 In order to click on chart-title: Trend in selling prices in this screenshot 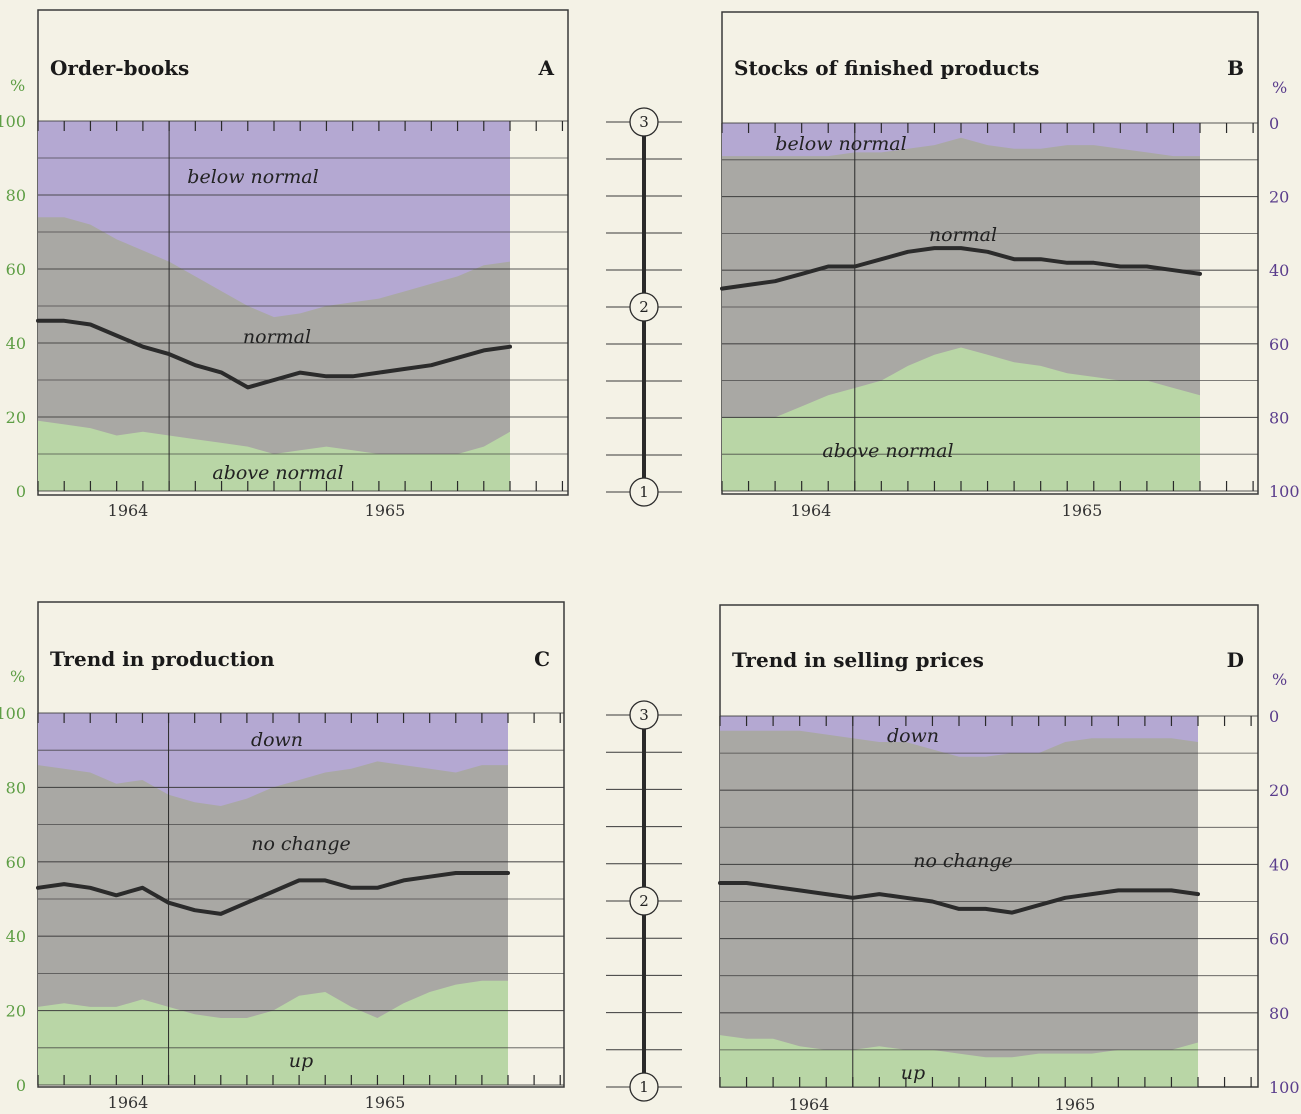, I will do `click(858, 660)`.